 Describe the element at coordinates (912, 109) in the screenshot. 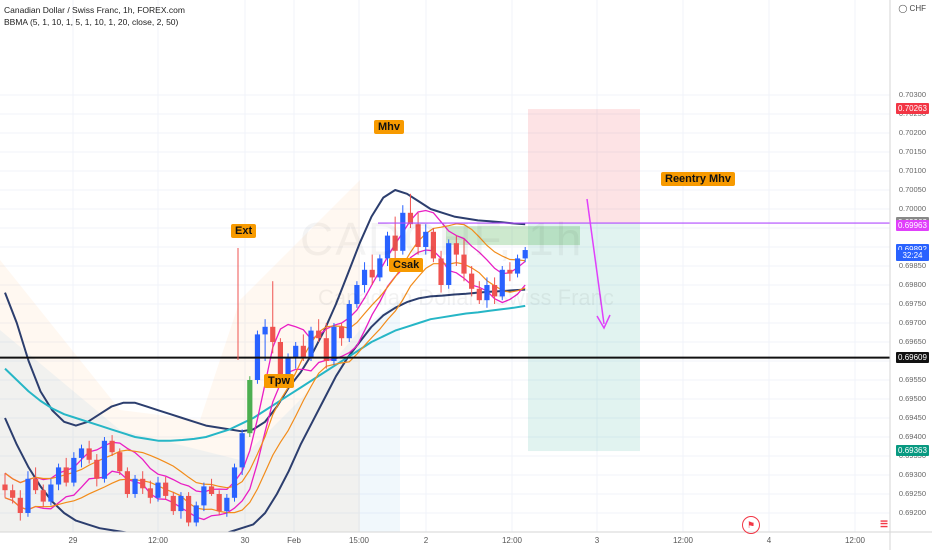

I see `price-tag: 0.70263` at that location.